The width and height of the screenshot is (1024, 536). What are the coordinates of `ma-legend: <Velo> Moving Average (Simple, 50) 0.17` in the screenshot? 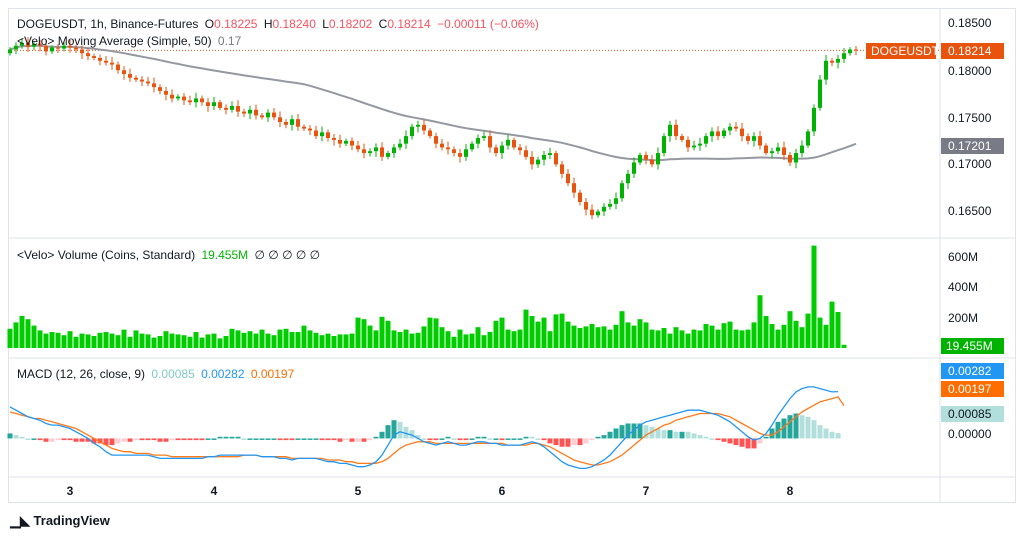 It's located at (130, 41).